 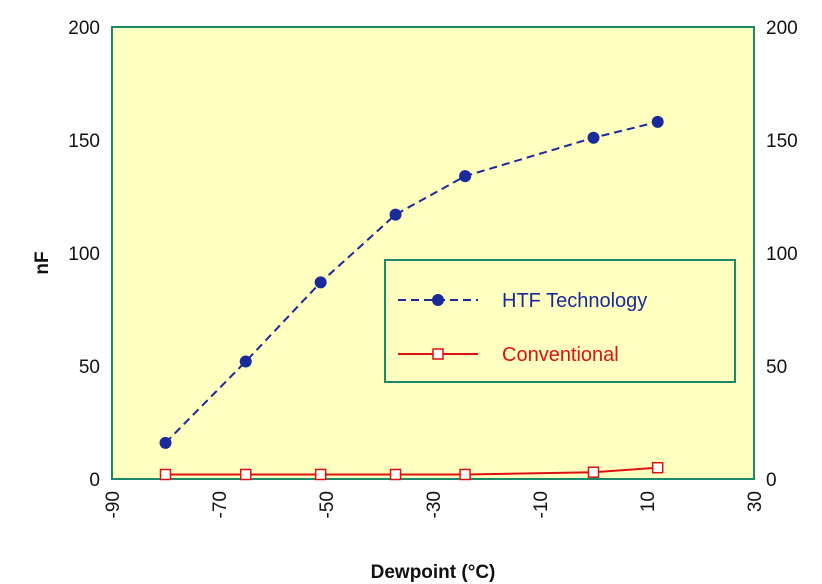 I want to click on y-tick-label-left: 100, so click(x=84, y=254).